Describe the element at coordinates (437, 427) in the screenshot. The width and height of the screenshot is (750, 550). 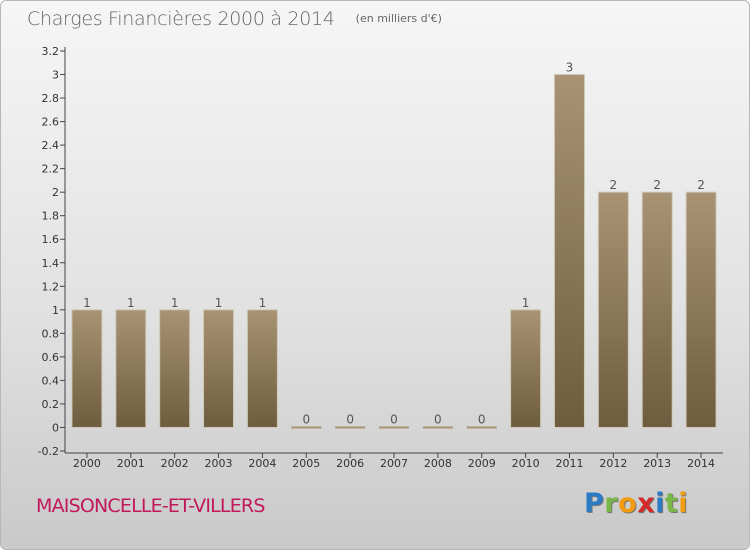
I see `bar-2008` at that location.